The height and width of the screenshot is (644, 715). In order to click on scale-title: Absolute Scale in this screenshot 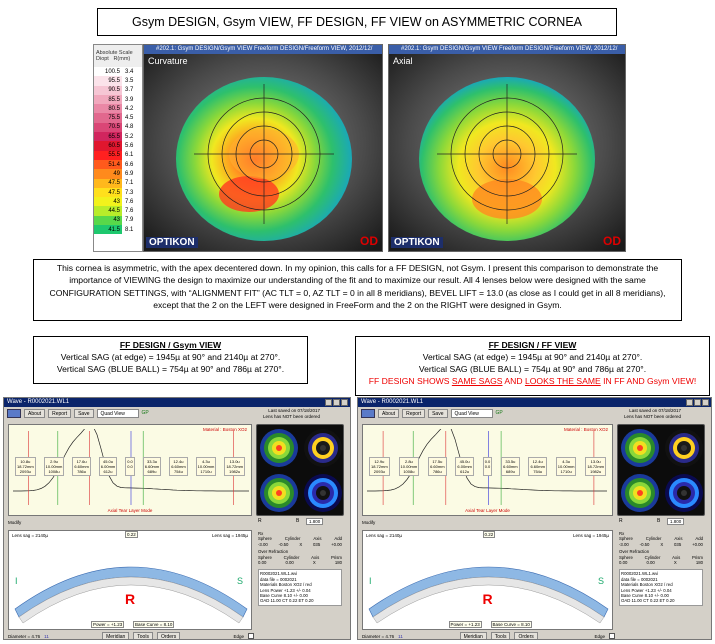, I will do `click(114, 53)`.